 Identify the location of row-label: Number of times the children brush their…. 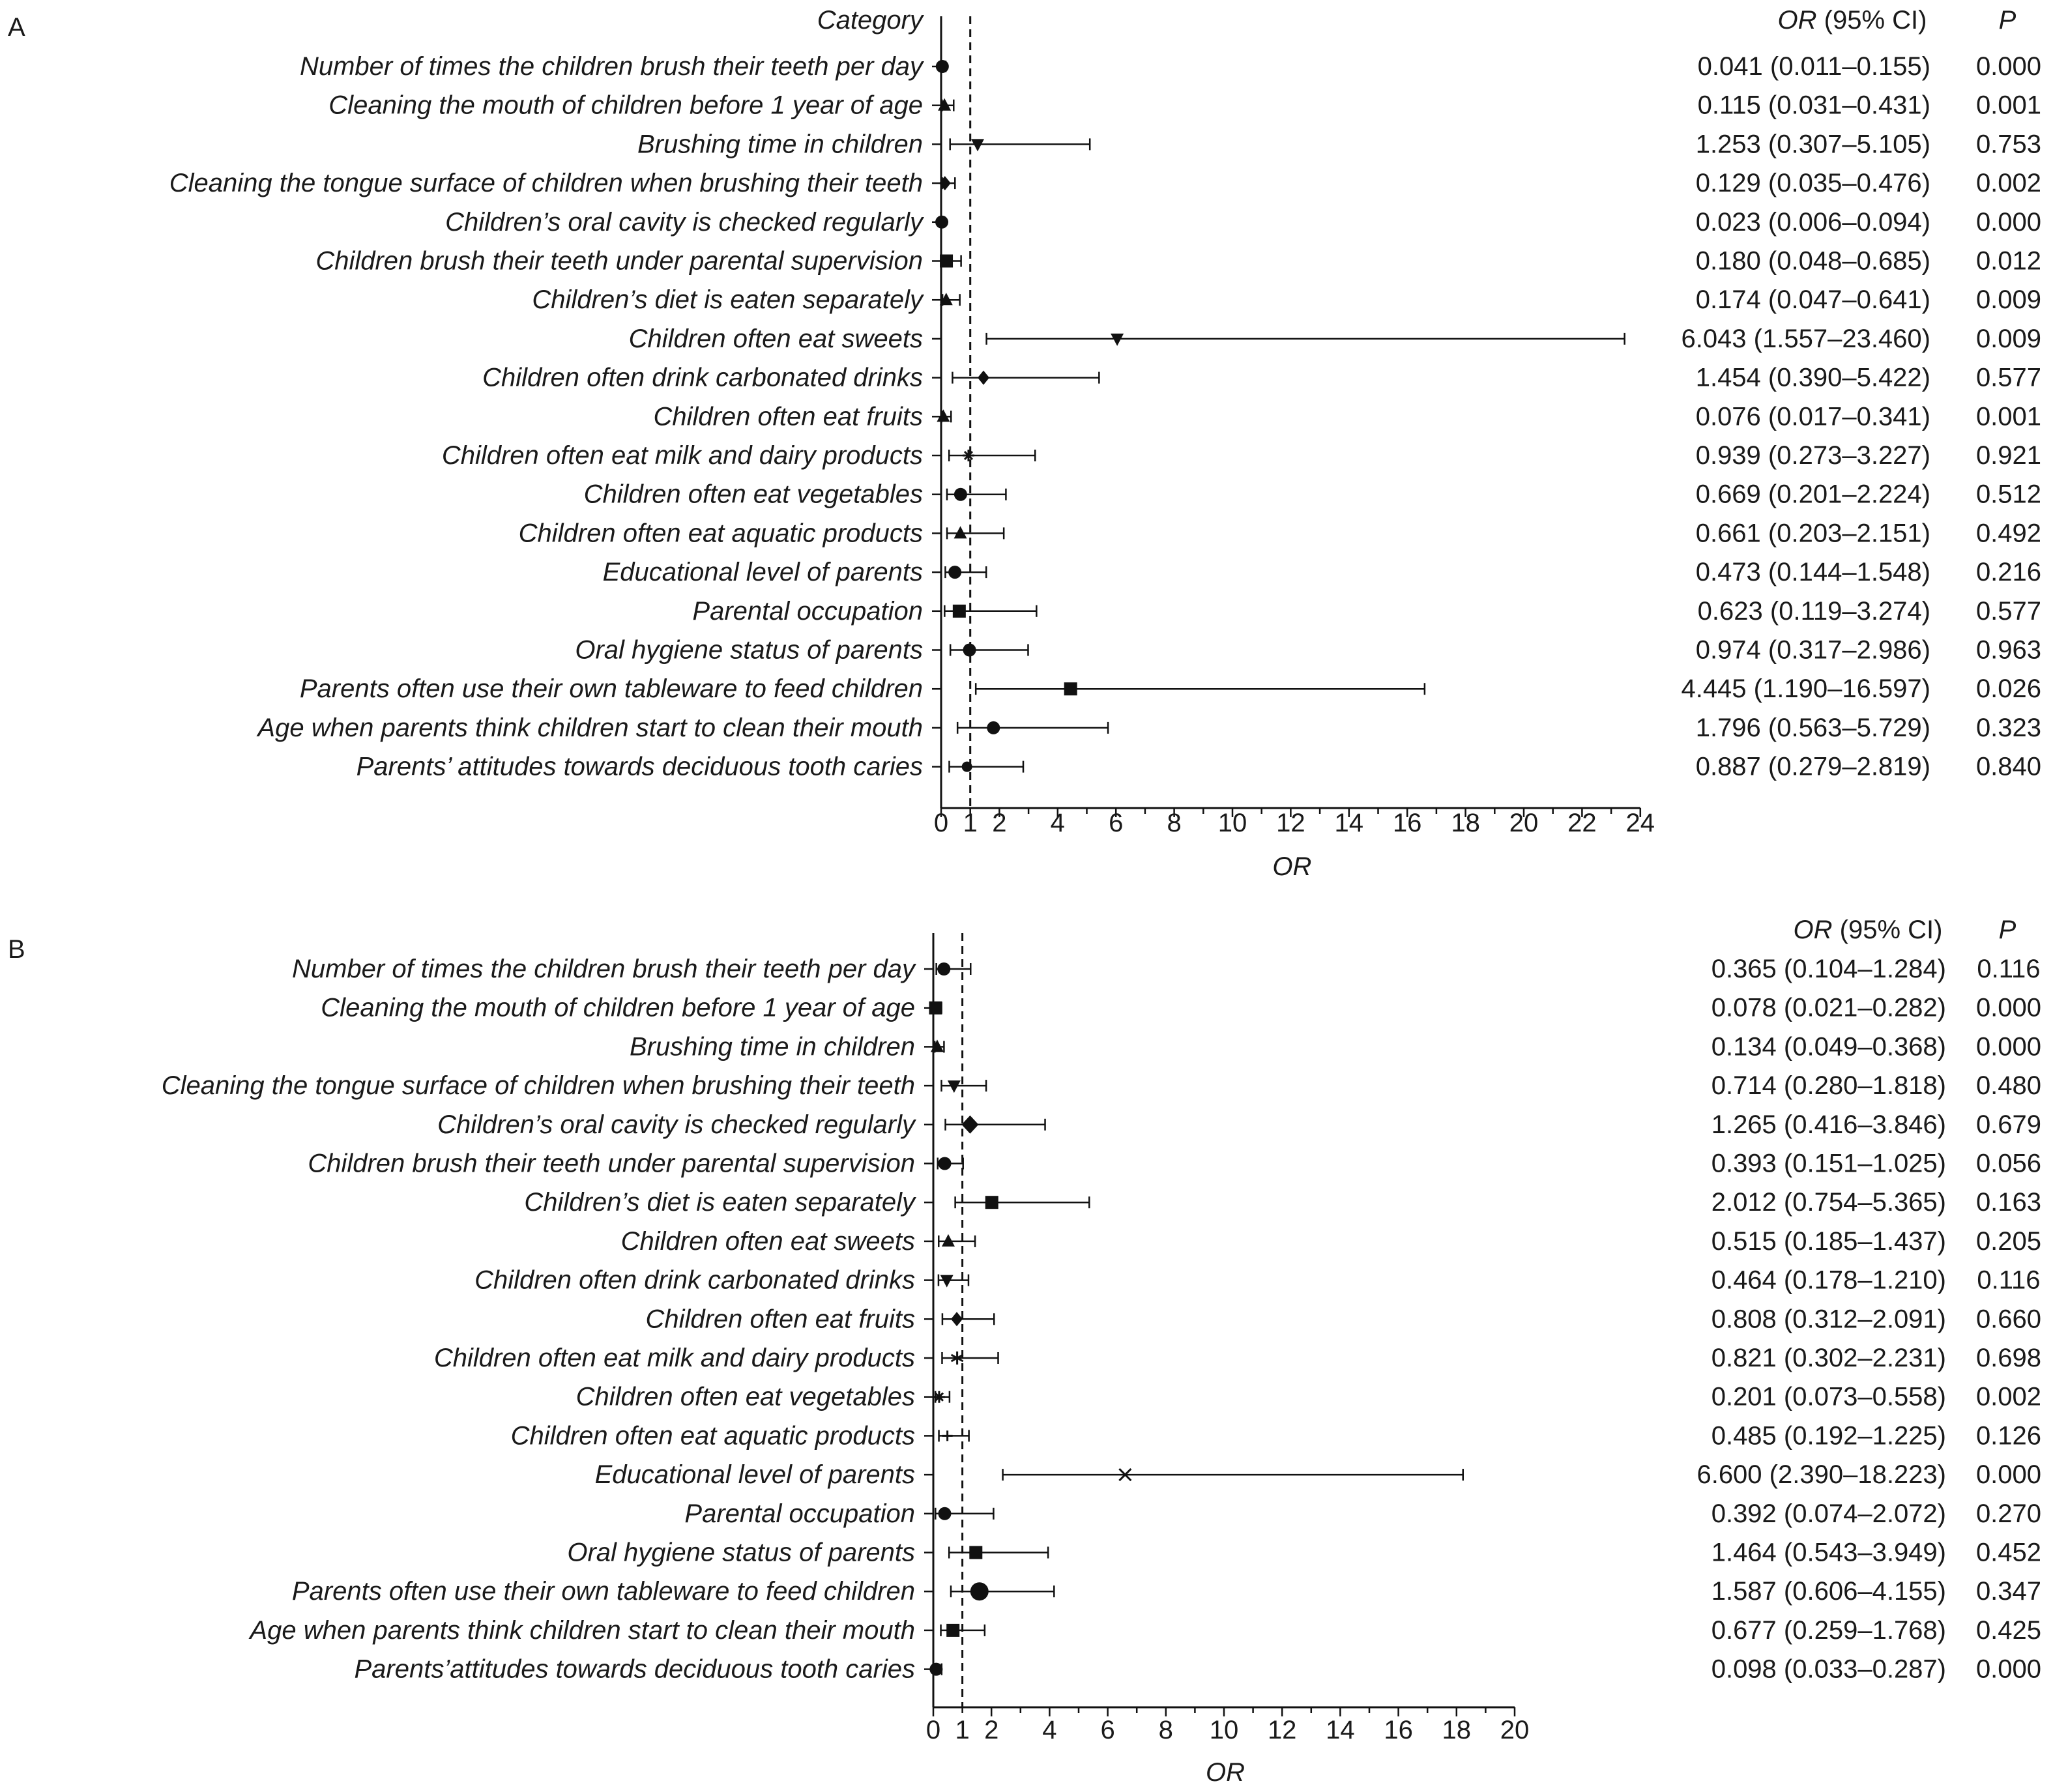
(604, 969).